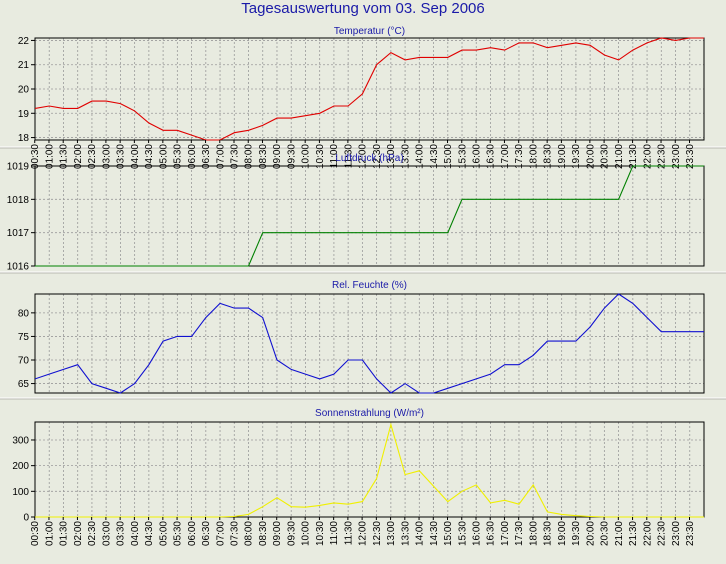  Describe the element at coordinates (18, 233) in the screenshot. I see `y-tick-label: 1017` at that location.